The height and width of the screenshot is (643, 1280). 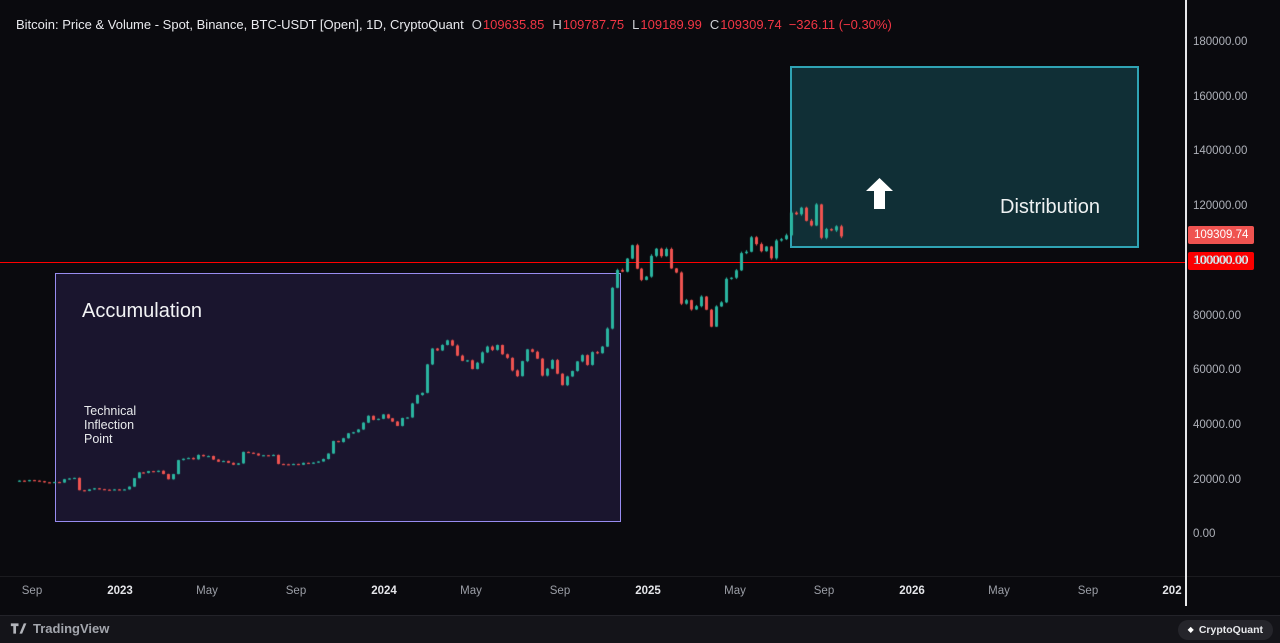 I want to click on price-tick: 180000.00, so click(x=1220, y=42).